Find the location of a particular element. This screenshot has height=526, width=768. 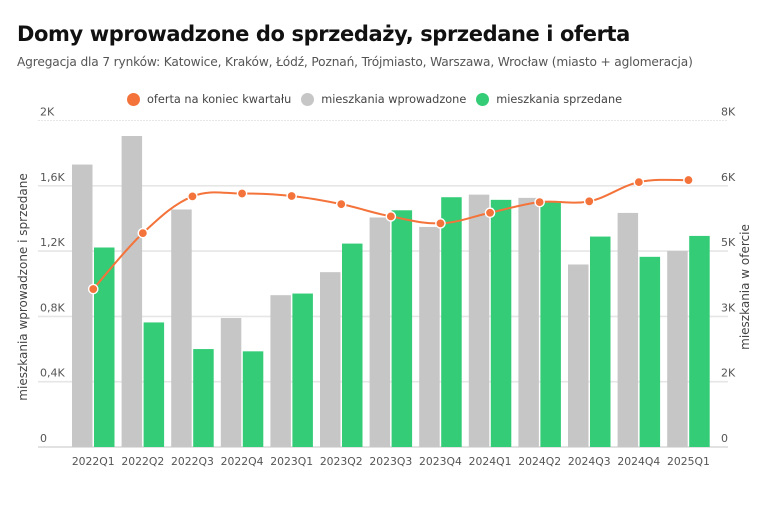

left-tick-label: 2K is located at coordinates (47, 112).